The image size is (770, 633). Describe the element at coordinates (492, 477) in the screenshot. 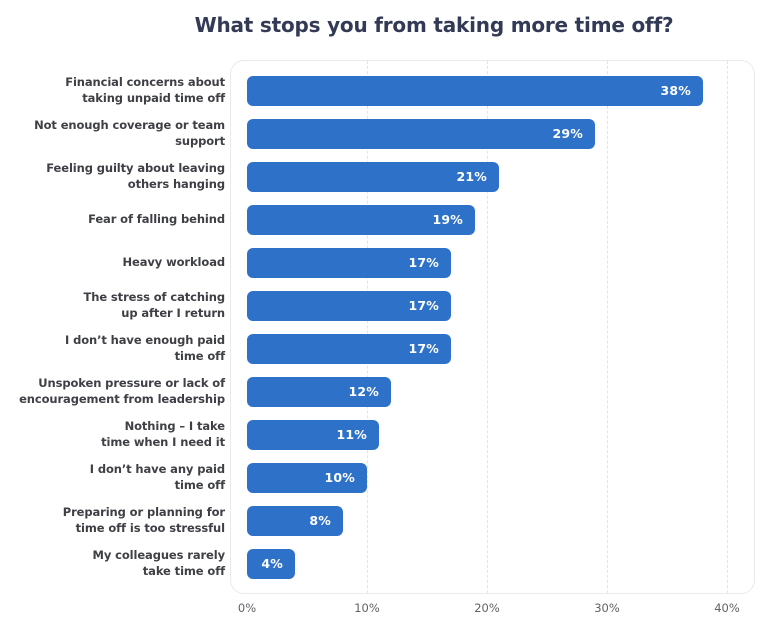

I see `bar-row: 10%` at that location.